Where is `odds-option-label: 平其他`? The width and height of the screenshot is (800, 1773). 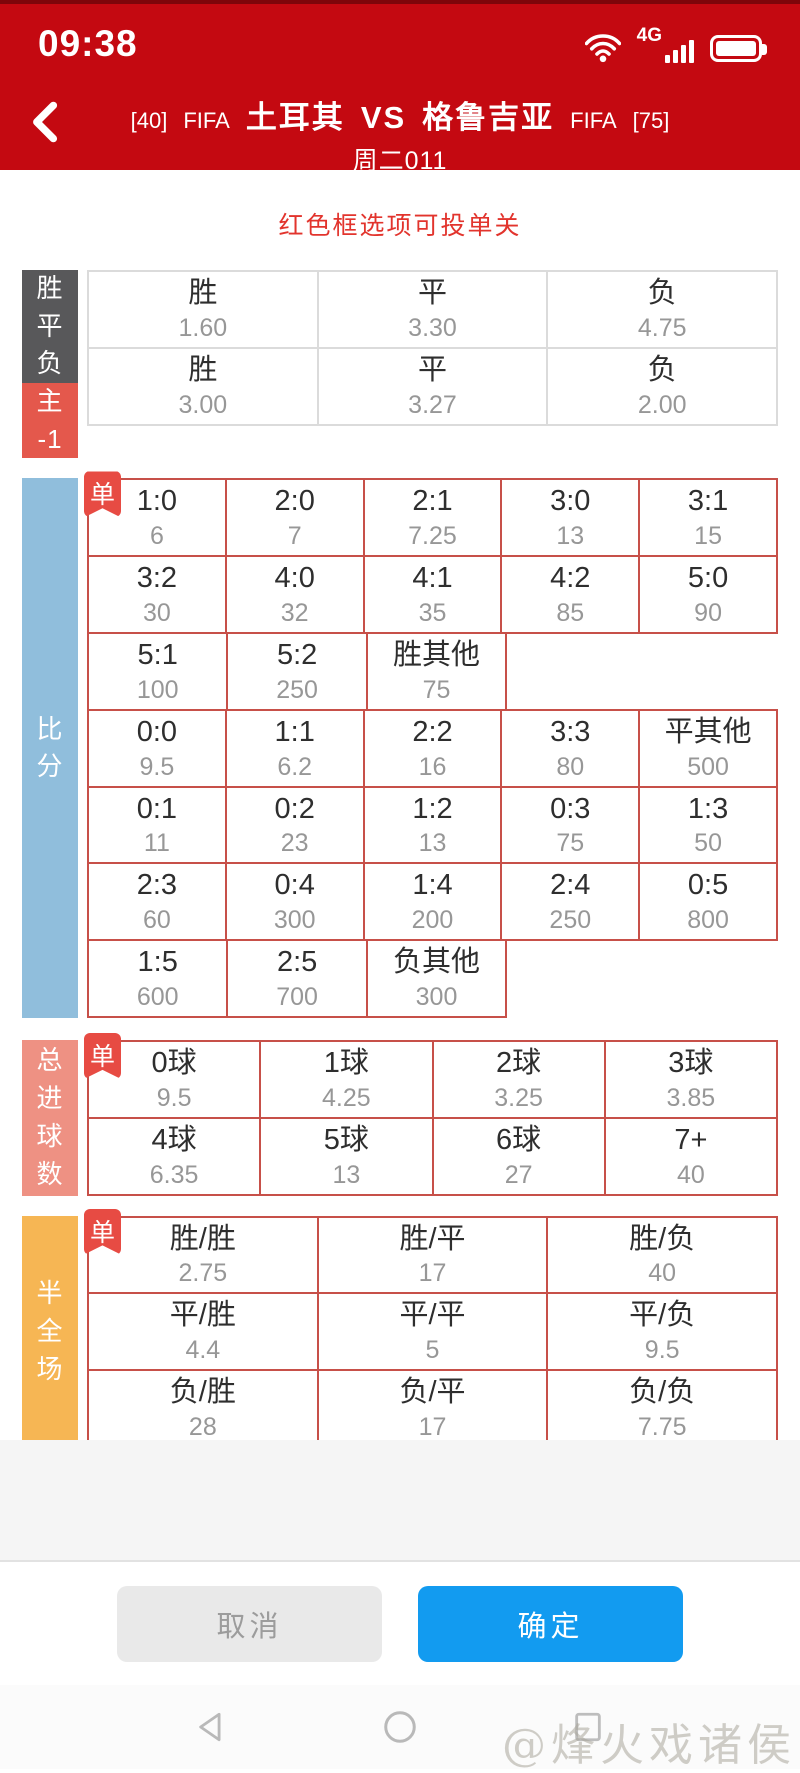 odds-option-label: 平其他 is located at coordinates (708, 731).